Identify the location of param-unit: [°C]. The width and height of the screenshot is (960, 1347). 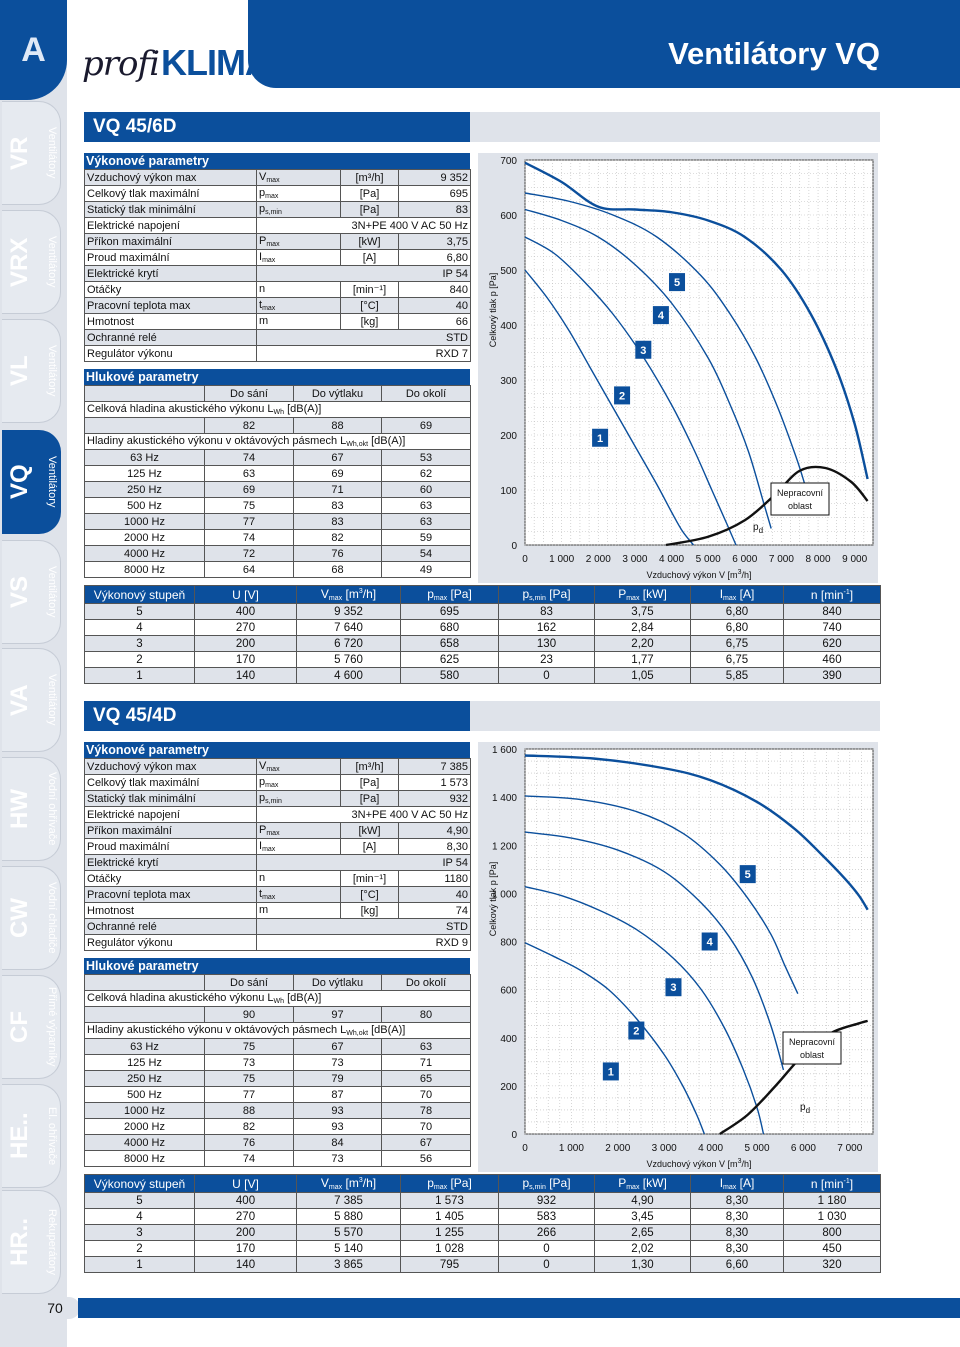
(369, 305).